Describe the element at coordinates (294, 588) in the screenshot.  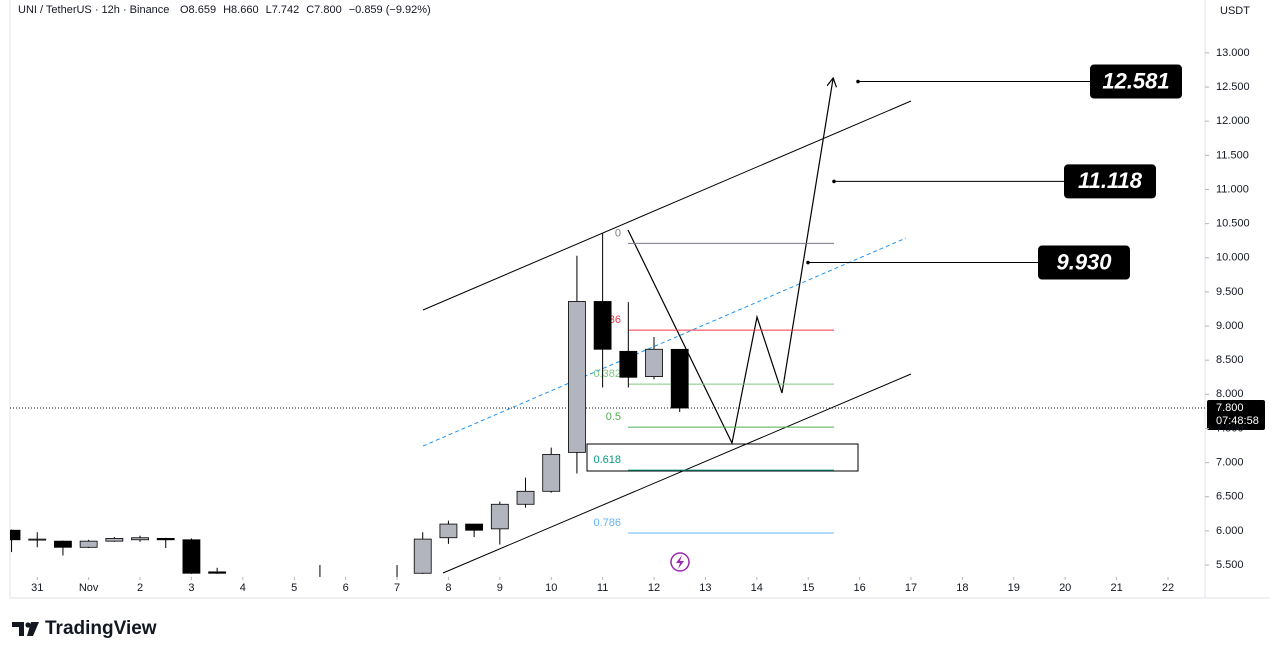
I see `x-tick-label: 5` at that location.